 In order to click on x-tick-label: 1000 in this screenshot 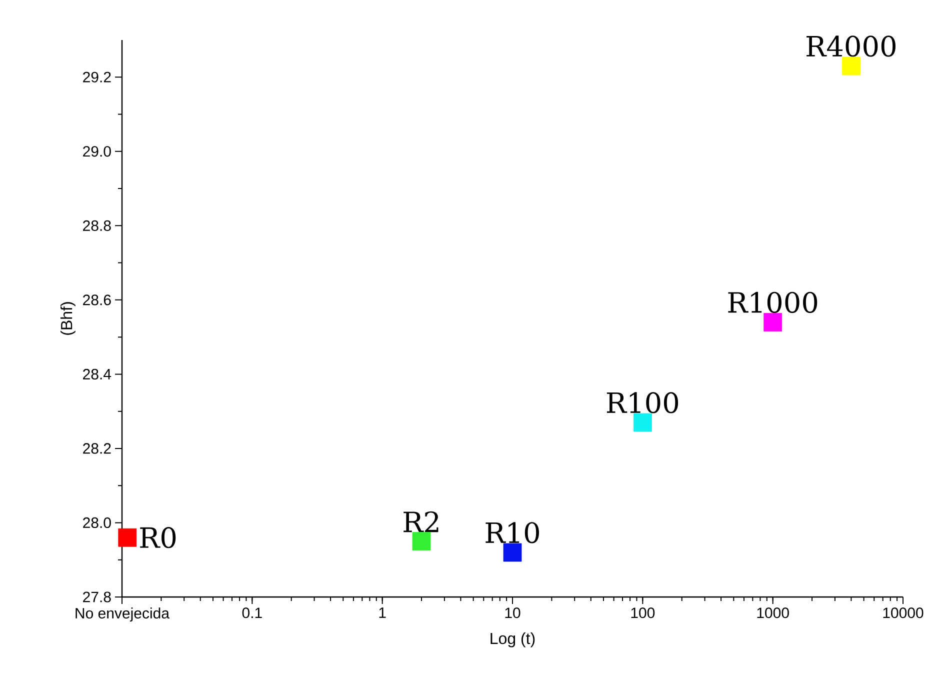, I will do `click(773, 613)`.